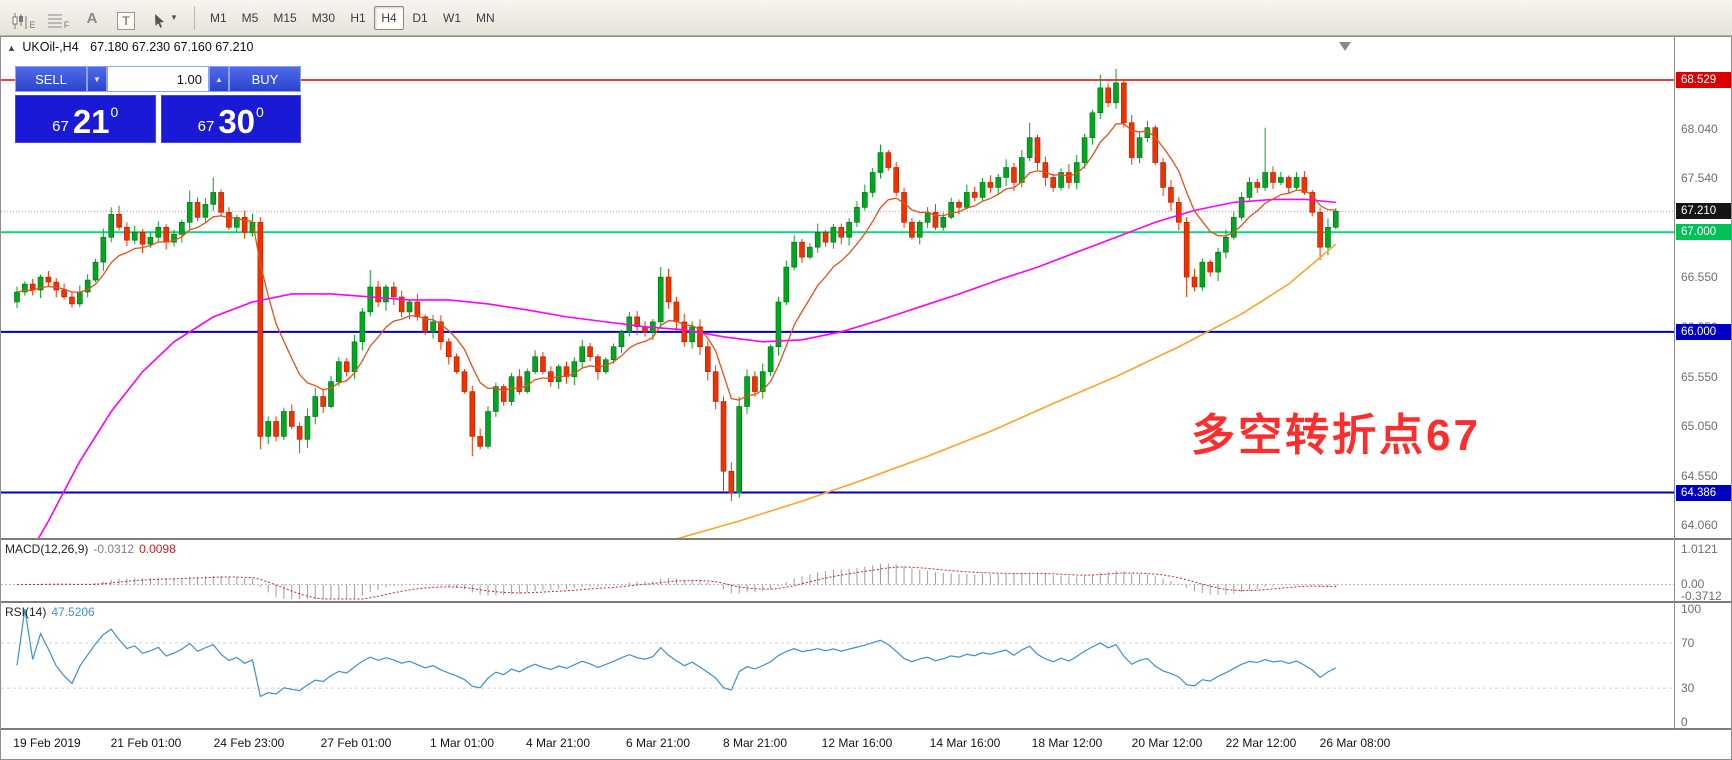 This screenshot has width=1732, height=760. I want to click on time-axis-label: 4 Mar 21:00, so click(558, 743).